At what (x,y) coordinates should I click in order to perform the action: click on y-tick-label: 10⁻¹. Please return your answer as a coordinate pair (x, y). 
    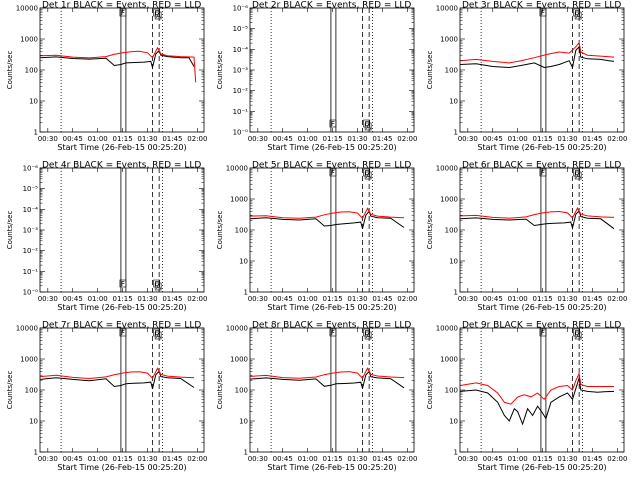
    Looking at the image, I should click on (241, 112).